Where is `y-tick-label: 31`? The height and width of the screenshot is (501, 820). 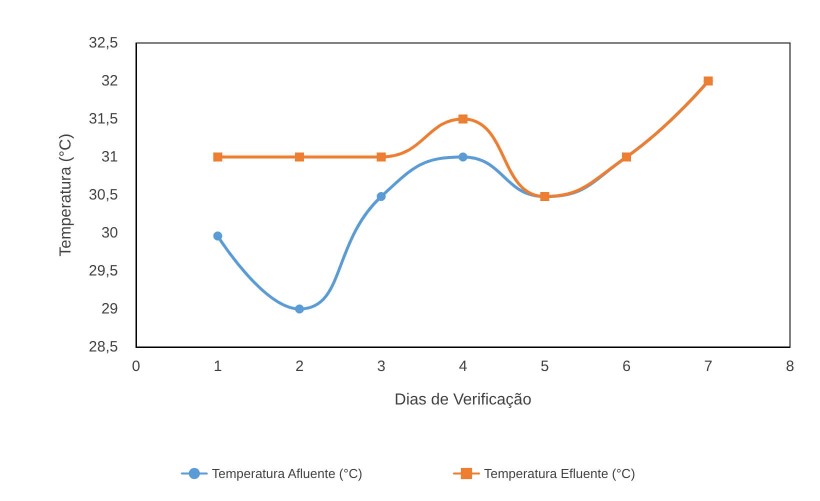 y-tick-label: 31 is located at coordinates (109, 157).